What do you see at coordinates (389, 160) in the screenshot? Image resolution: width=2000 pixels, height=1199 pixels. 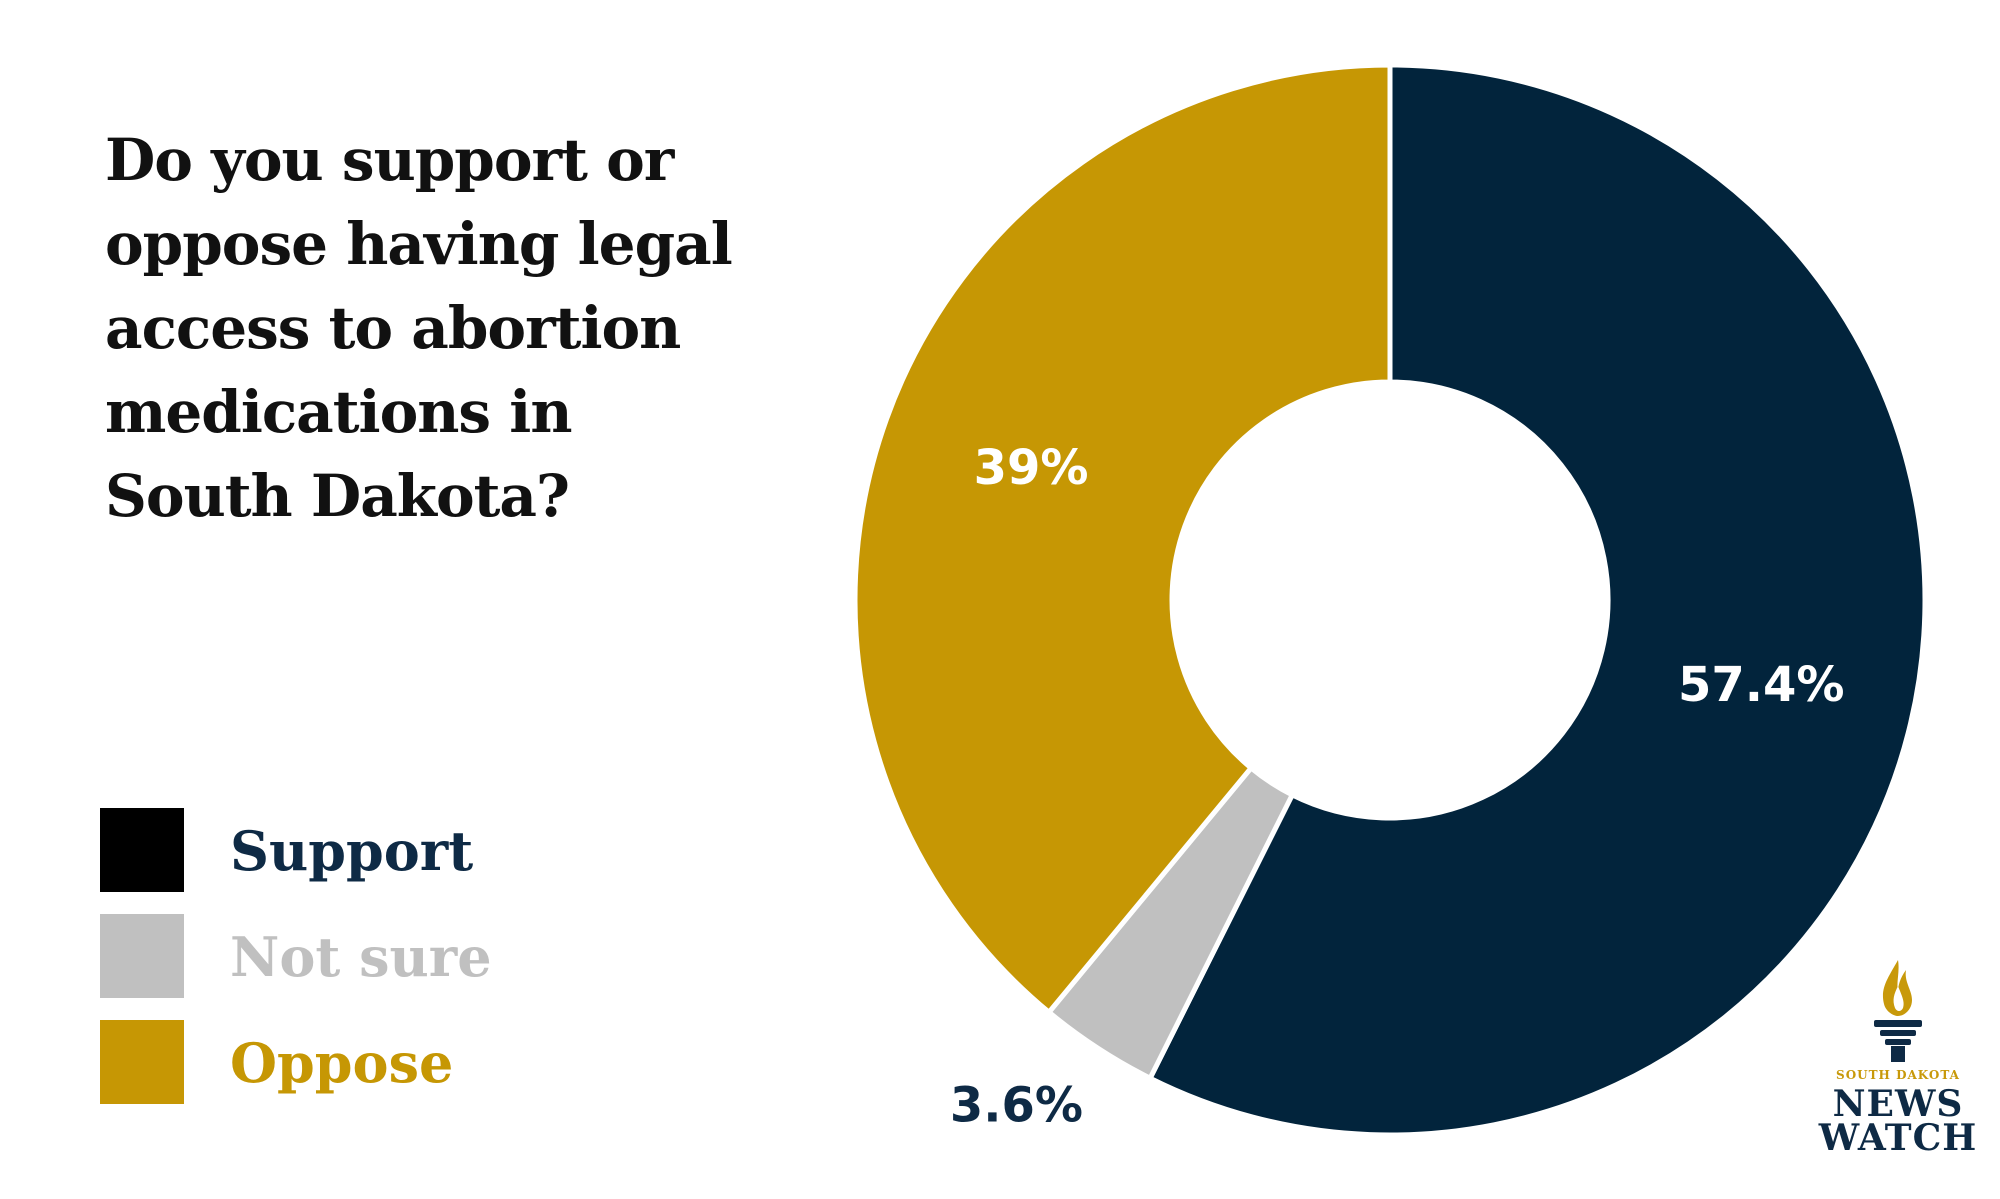 I see `title-line: Do you support or` at bounding box center [389, 160].